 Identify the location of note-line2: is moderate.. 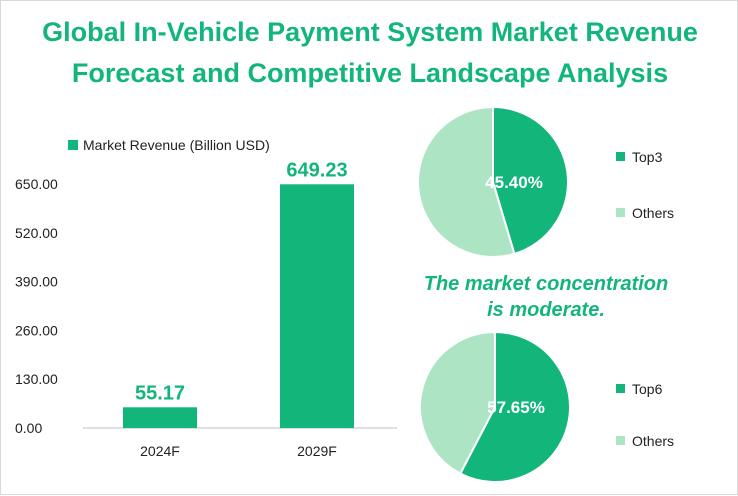
(546, 310).